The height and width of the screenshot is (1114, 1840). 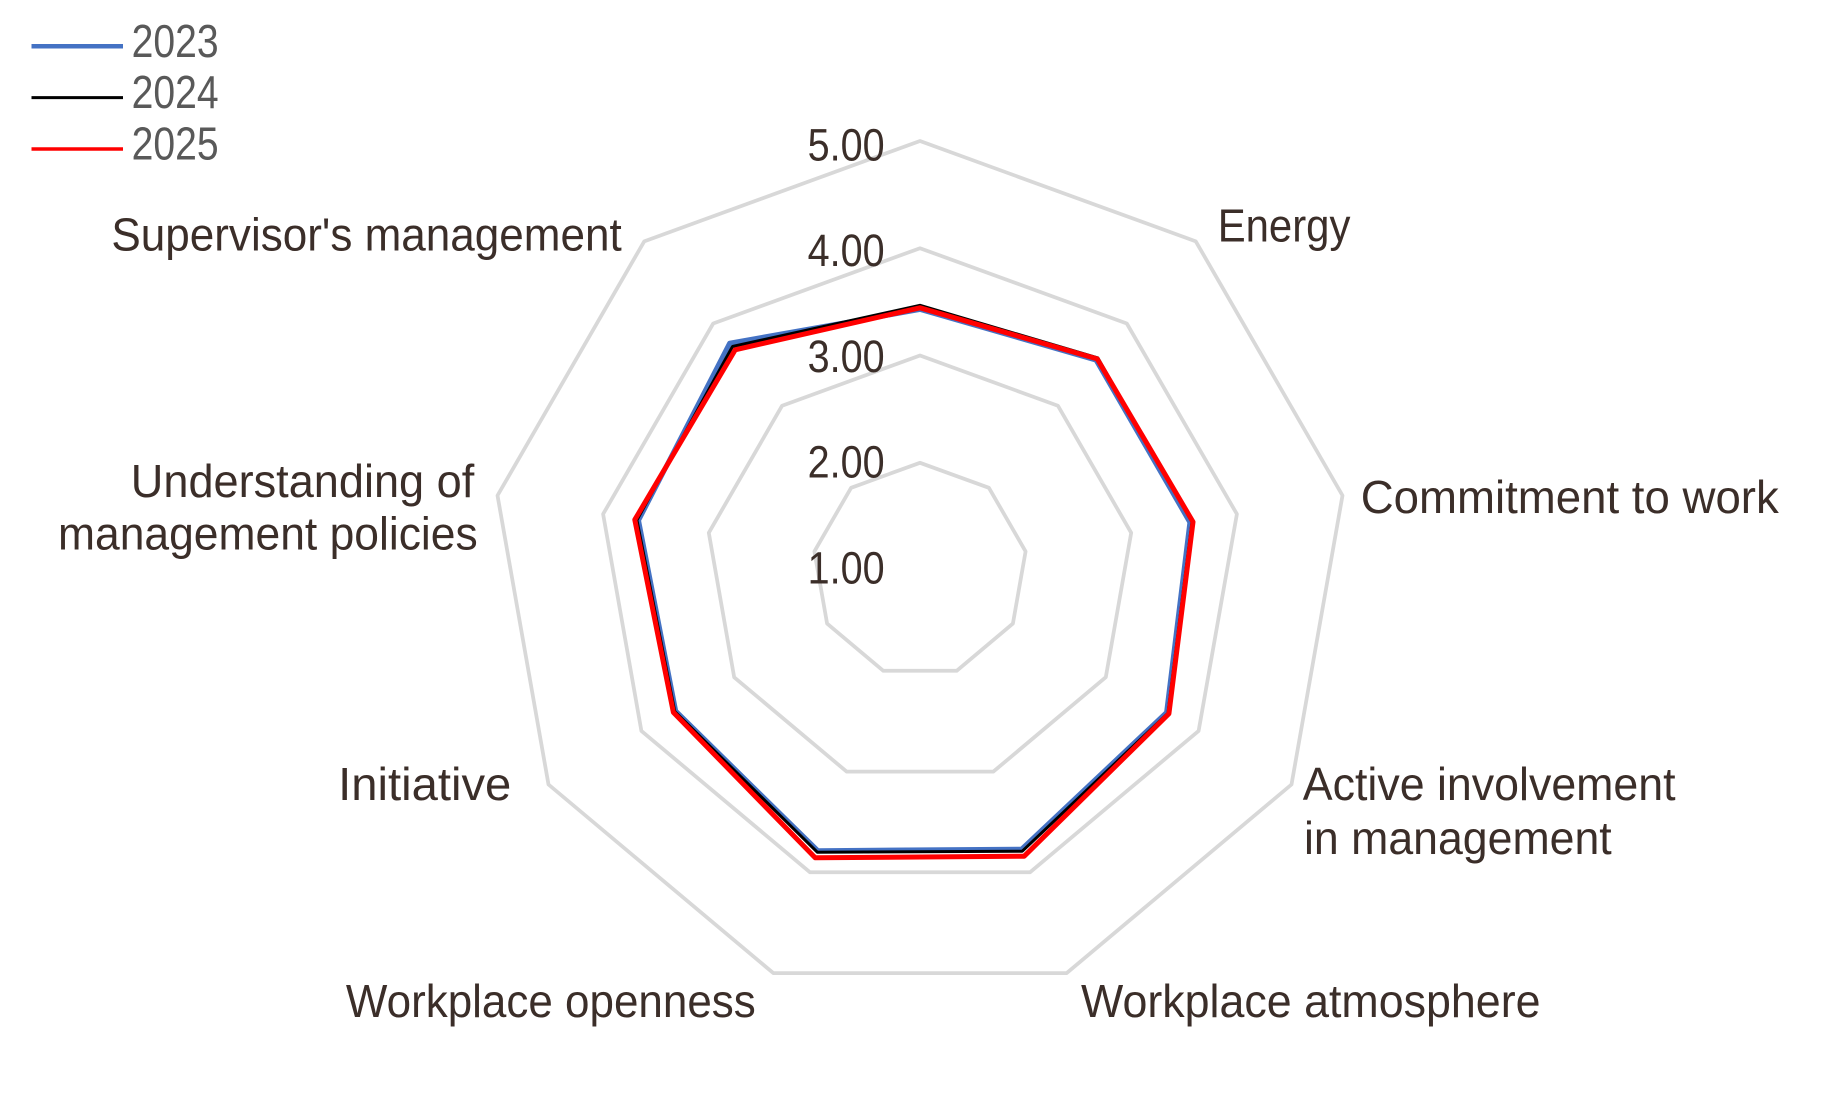 I want to click on svg-text: 5.00, so click(x=846, y=145).